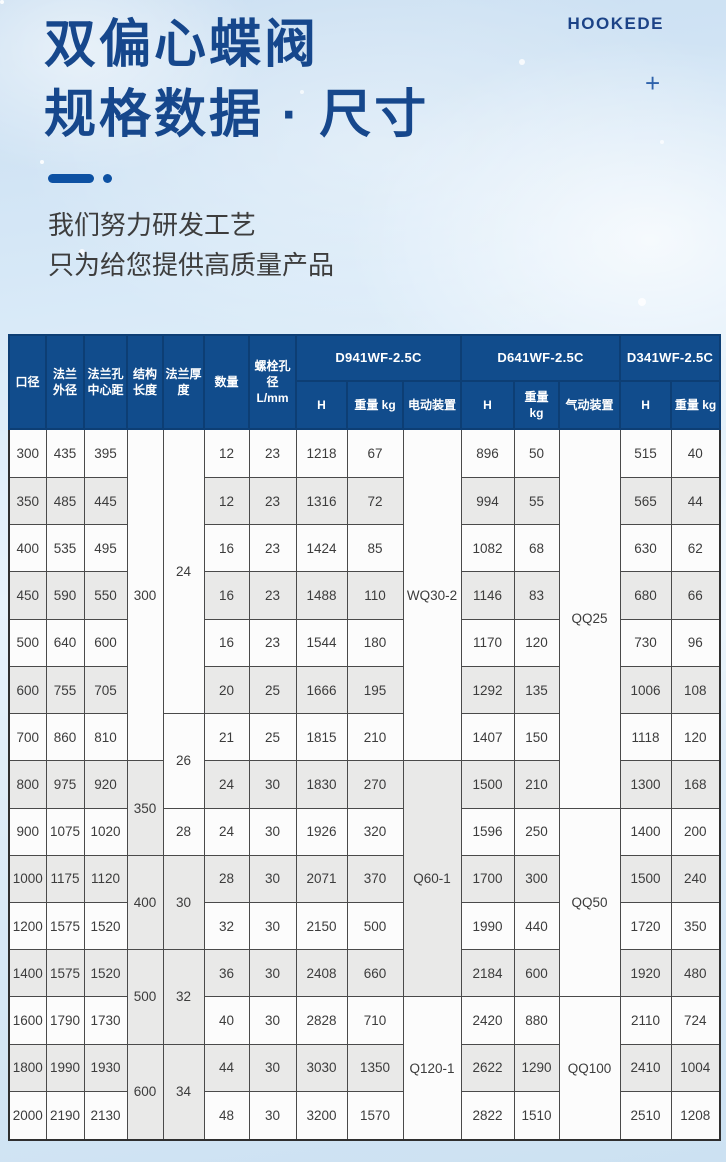 The width and height of the screenshot is (726, 1162). Describe the element at coordinates (65, 879) in the screenshot. I see `cell-flange-od: 1175` at that location.